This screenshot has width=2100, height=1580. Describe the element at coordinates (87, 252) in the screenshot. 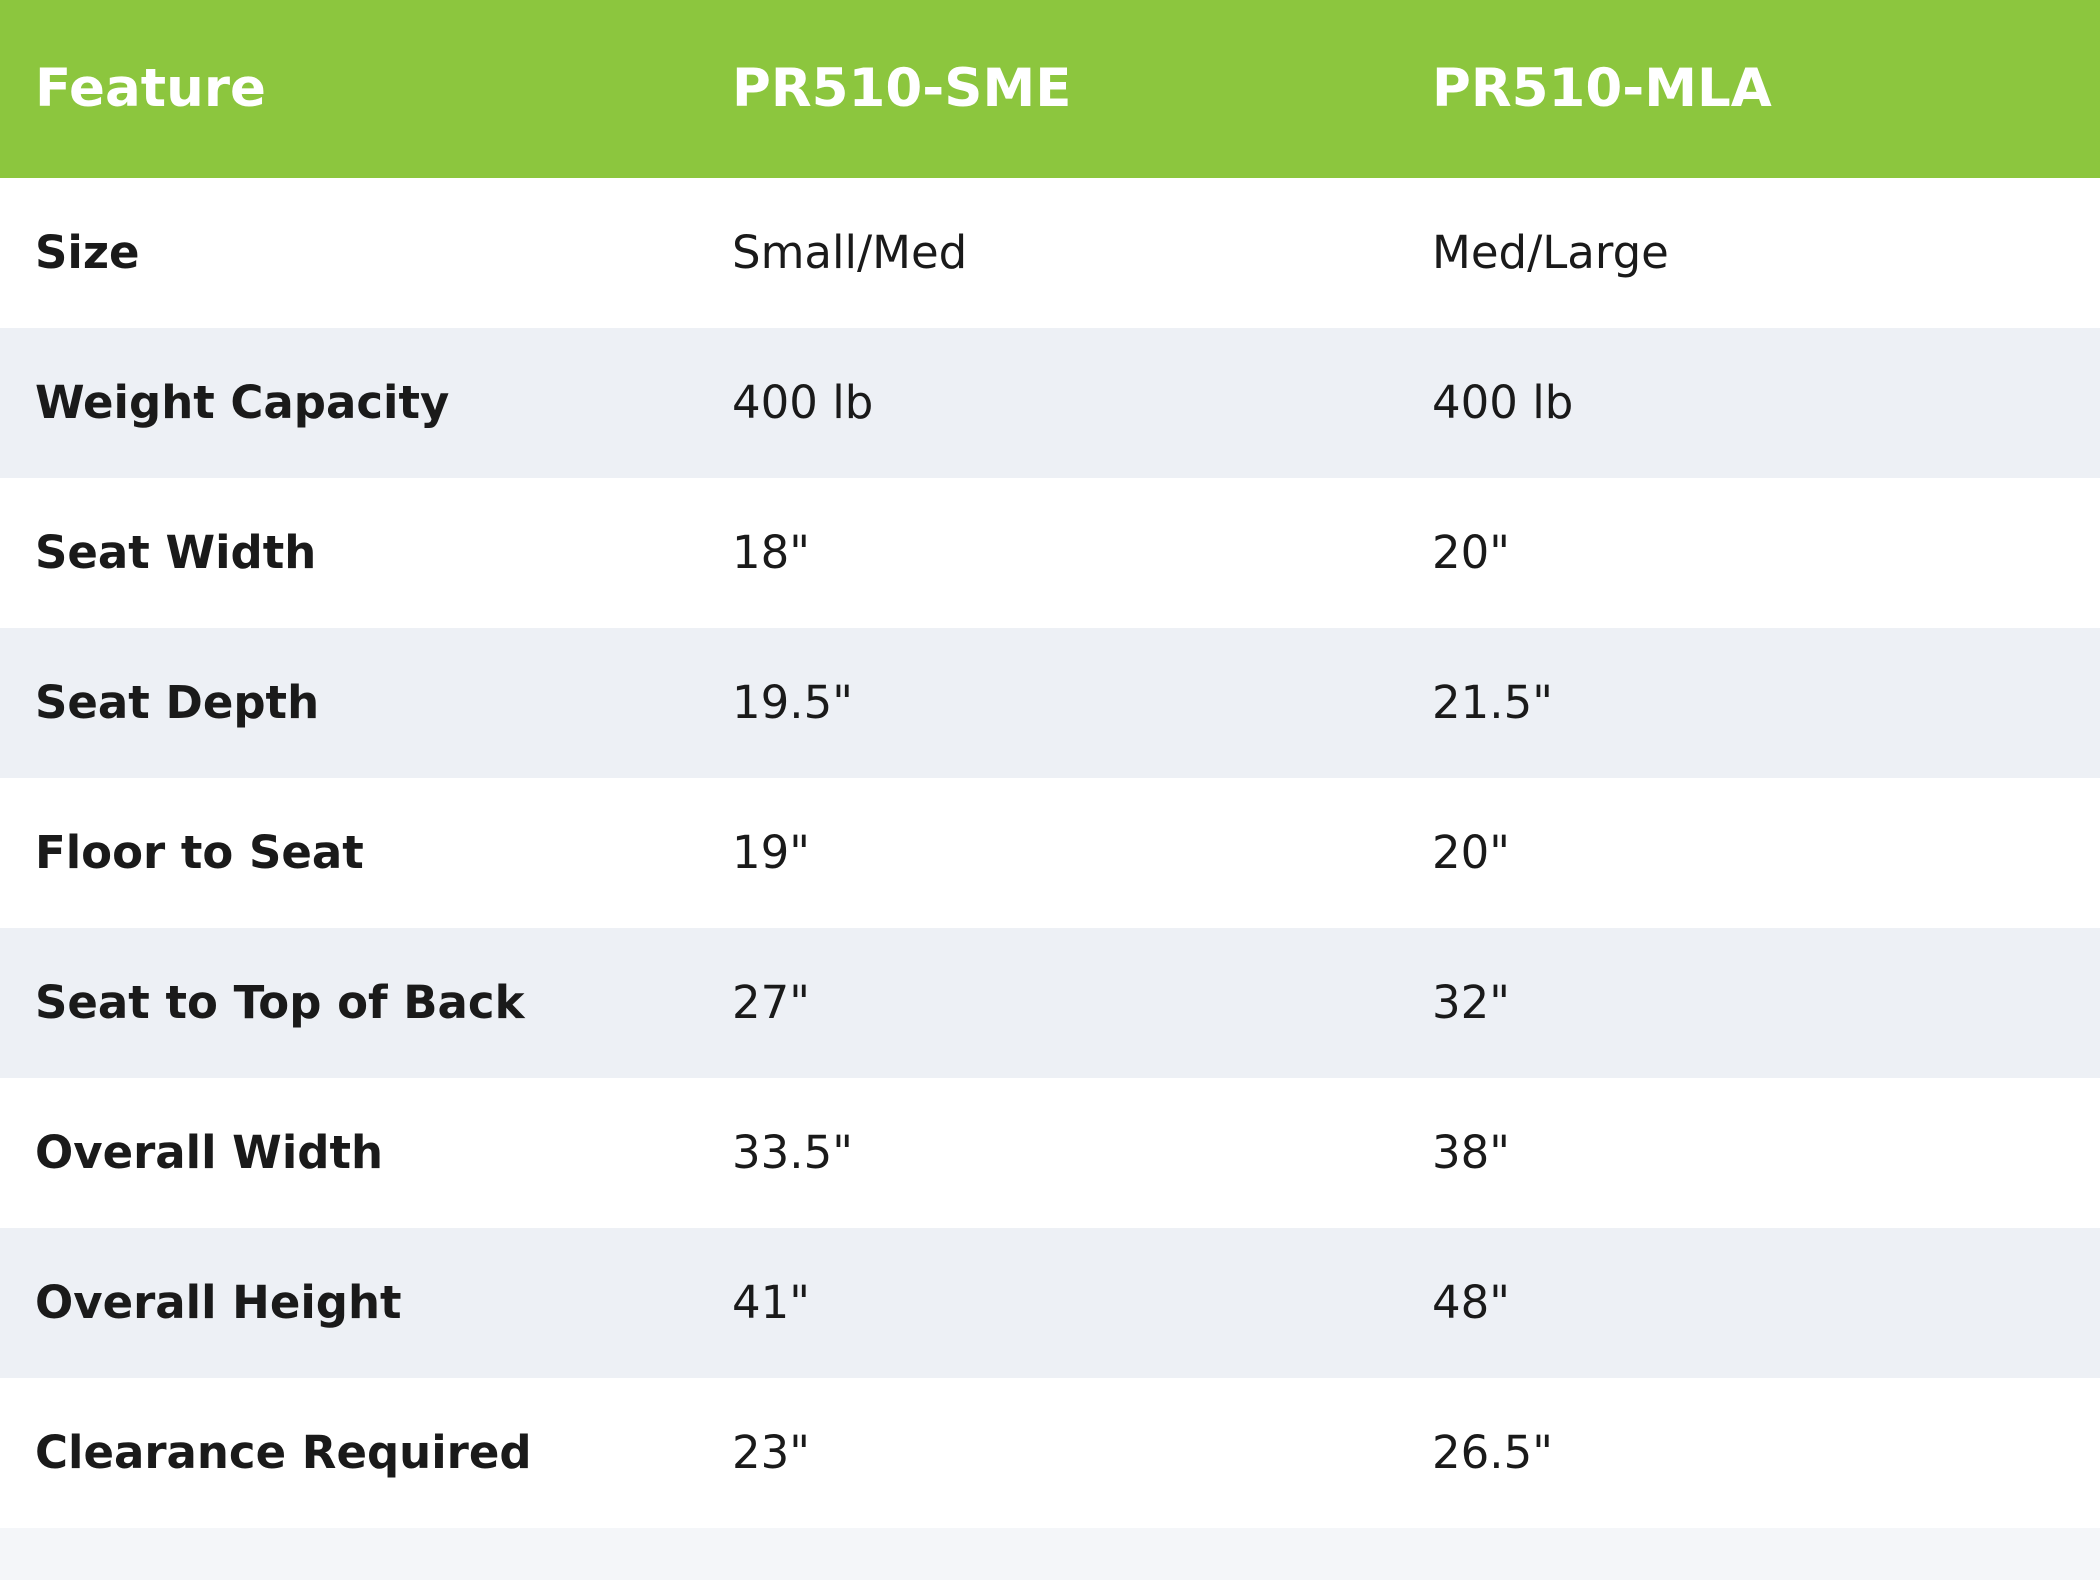

I see `feature-label: Size` at that location.